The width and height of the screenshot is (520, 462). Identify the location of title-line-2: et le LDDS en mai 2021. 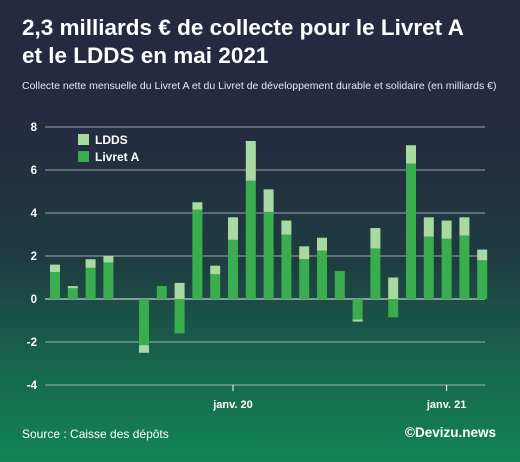
(145, 55).